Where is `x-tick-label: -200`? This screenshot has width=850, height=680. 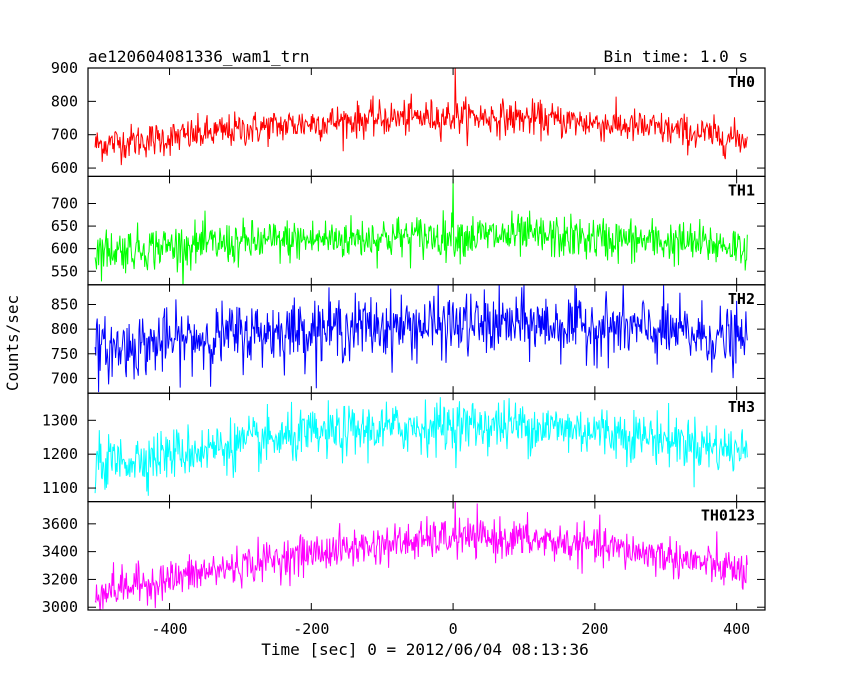 x-tick-label: -200 is located at coordinates (311, 629).